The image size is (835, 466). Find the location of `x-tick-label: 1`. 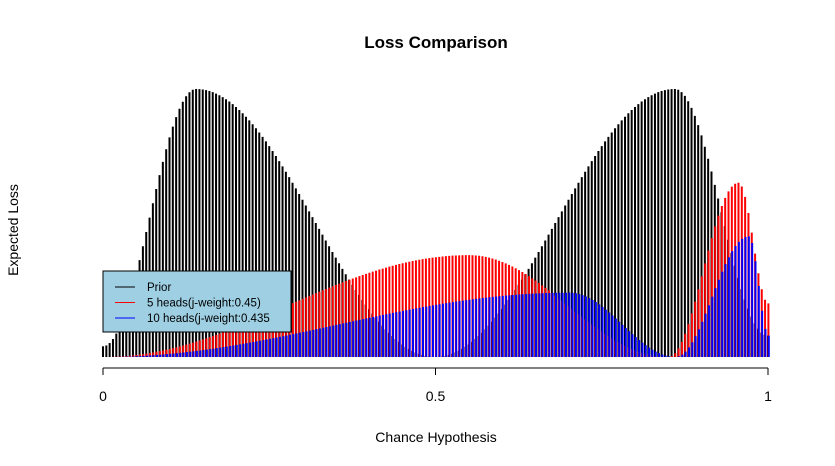

x-tick-label: 1 is located at coordinates (768, 396).